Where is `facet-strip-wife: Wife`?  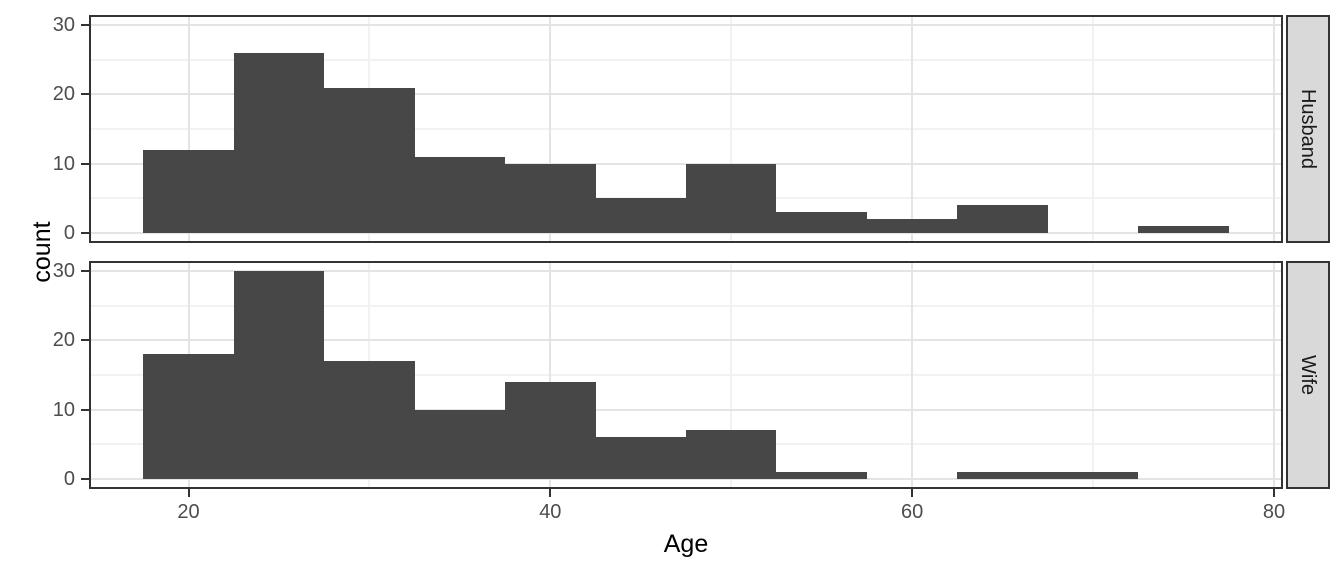 facet-strip-wife: Wife is located at coordinates (1308, 375).